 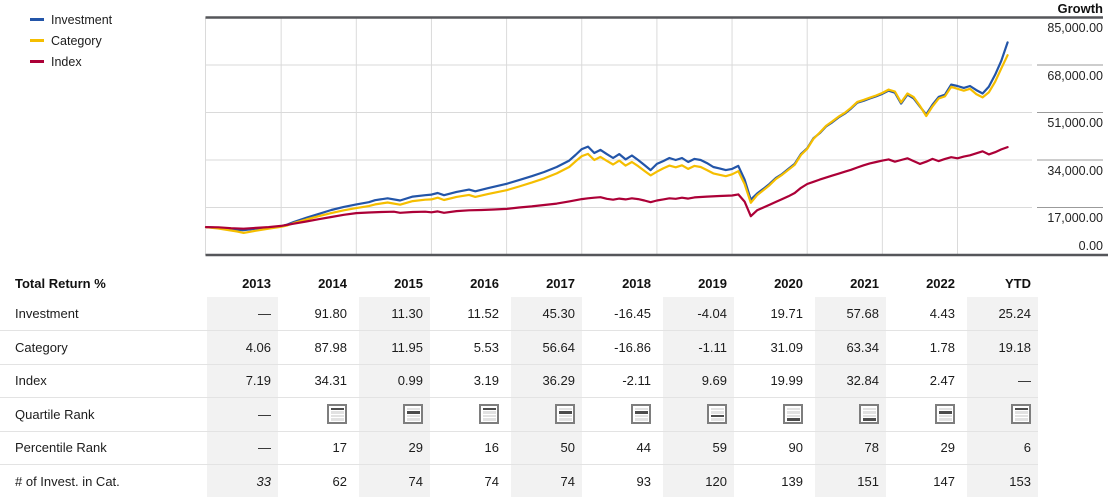 What do you see at coordinates (316, 480) in the screenshot?
I see `table-cell: 62` at bounding box center [316, 480].